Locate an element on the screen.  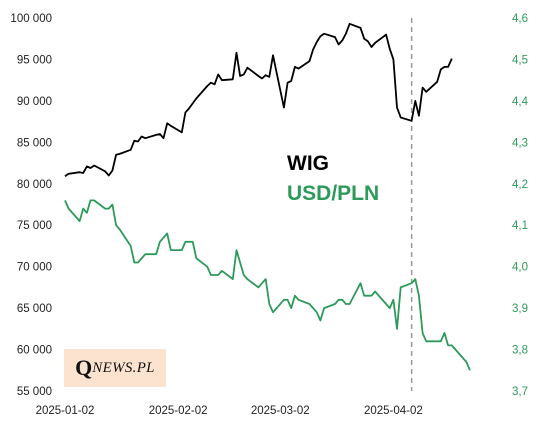
left-tick-label: 100 000 is located at coordinates (31, 19).